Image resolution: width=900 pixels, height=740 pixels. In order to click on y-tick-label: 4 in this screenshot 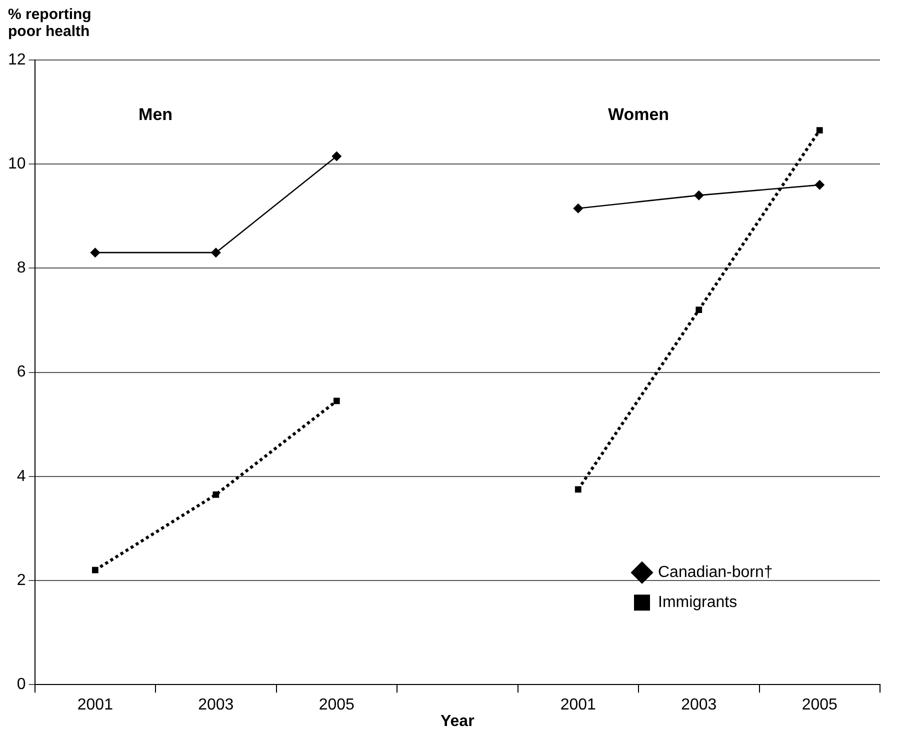, I will do `click(21, 476)`.